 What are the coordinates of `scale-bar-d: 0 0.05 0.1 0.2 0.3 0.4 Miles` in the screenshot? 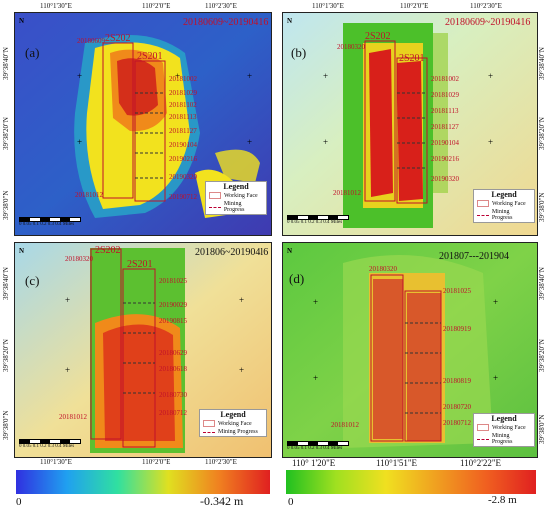 It's located at (318, 446).